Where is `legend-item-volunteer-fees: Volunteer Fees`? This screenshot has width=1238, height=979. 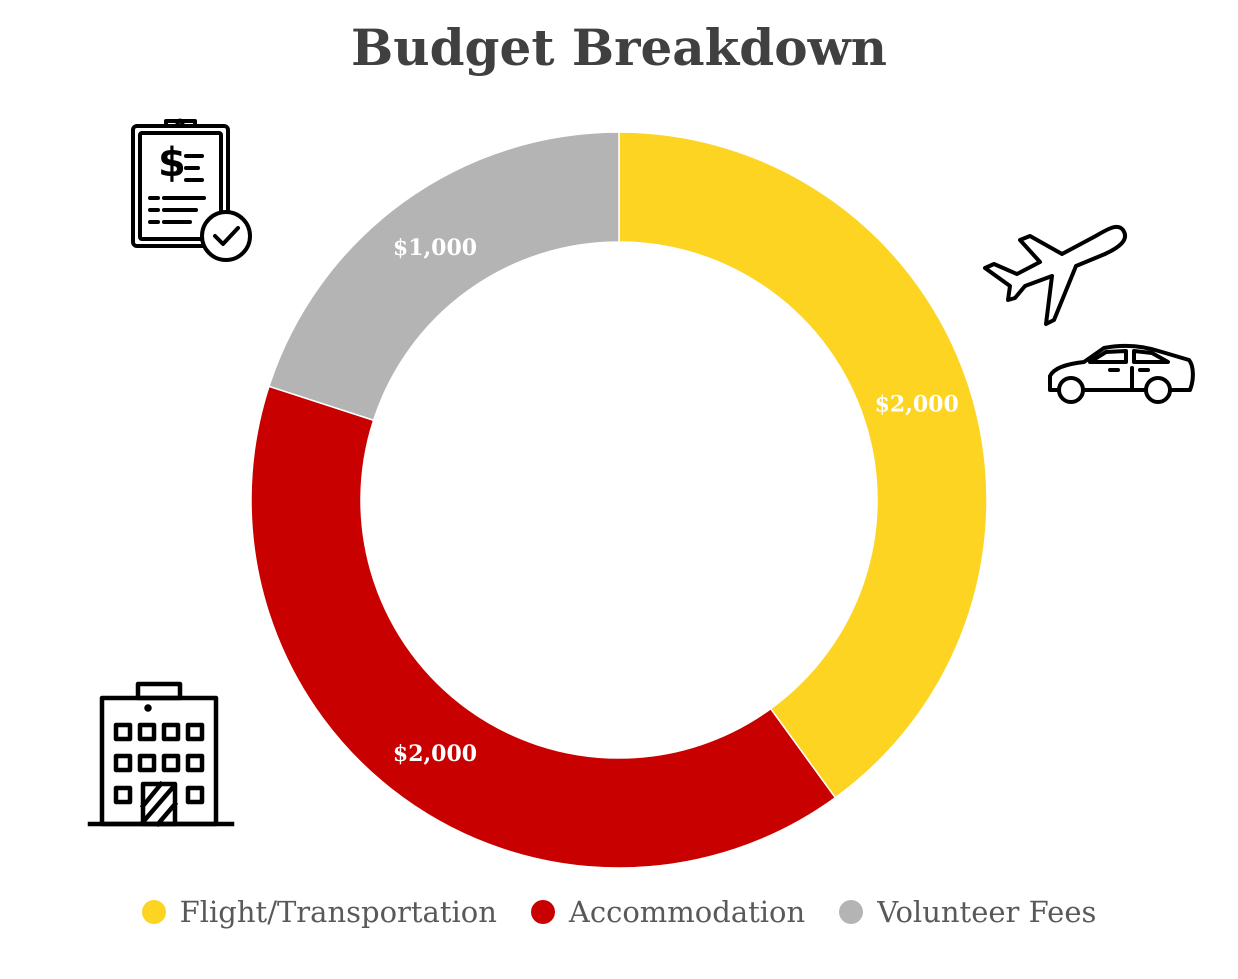
legend-item-volunteer-fees: Volunteer Fees is located at coordinates (967, 912).